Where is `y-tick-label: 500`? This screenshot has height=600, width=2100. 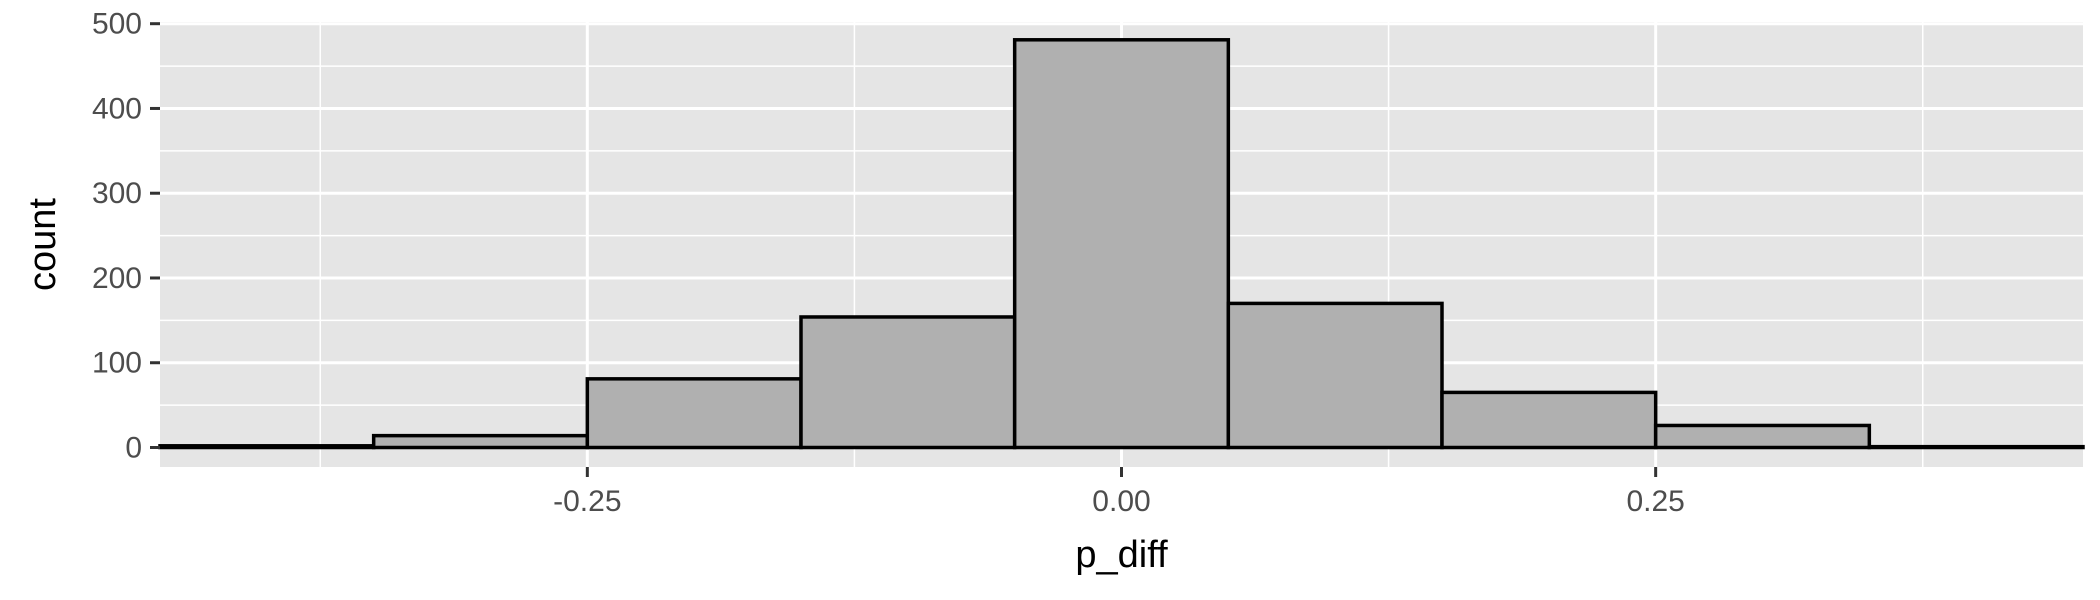
y-tick-label: 500 is located at coordinates (117, 24).